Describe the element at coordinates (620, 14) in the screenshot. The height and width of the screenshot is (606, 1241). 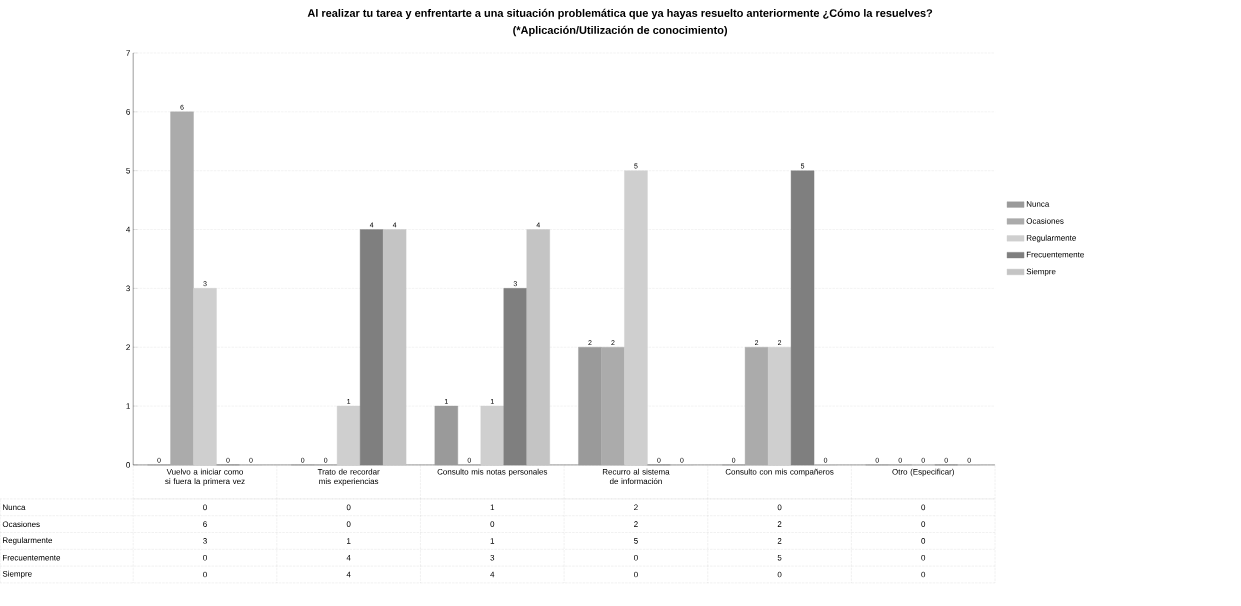
I see `chart-title: Al realizar tu tarea y enfrentarte a una situación problemática que ya hayas resuelto anteriormente ¿Cómo la resuelves?` at that location.